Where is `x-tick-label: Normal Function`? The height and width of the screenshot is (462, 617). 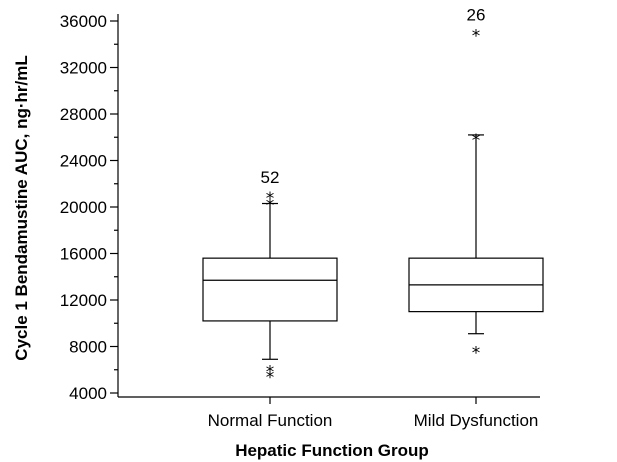
x-tick-label: Normal Function is located at coordinates (270, 420).